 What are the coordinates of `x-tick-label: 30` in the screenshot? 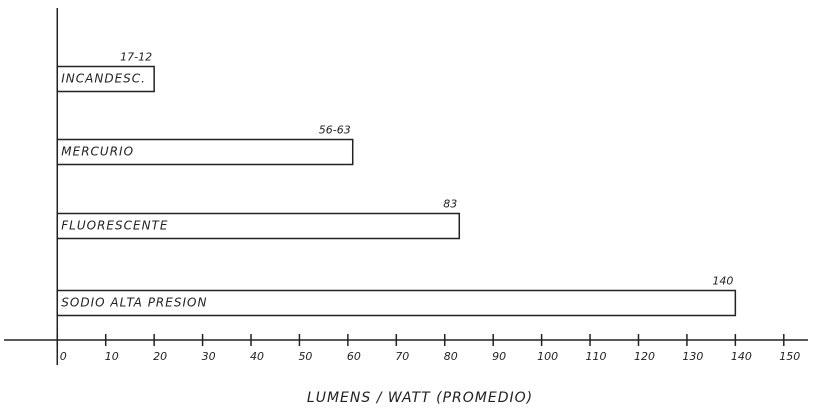 It's located at (209, 356).